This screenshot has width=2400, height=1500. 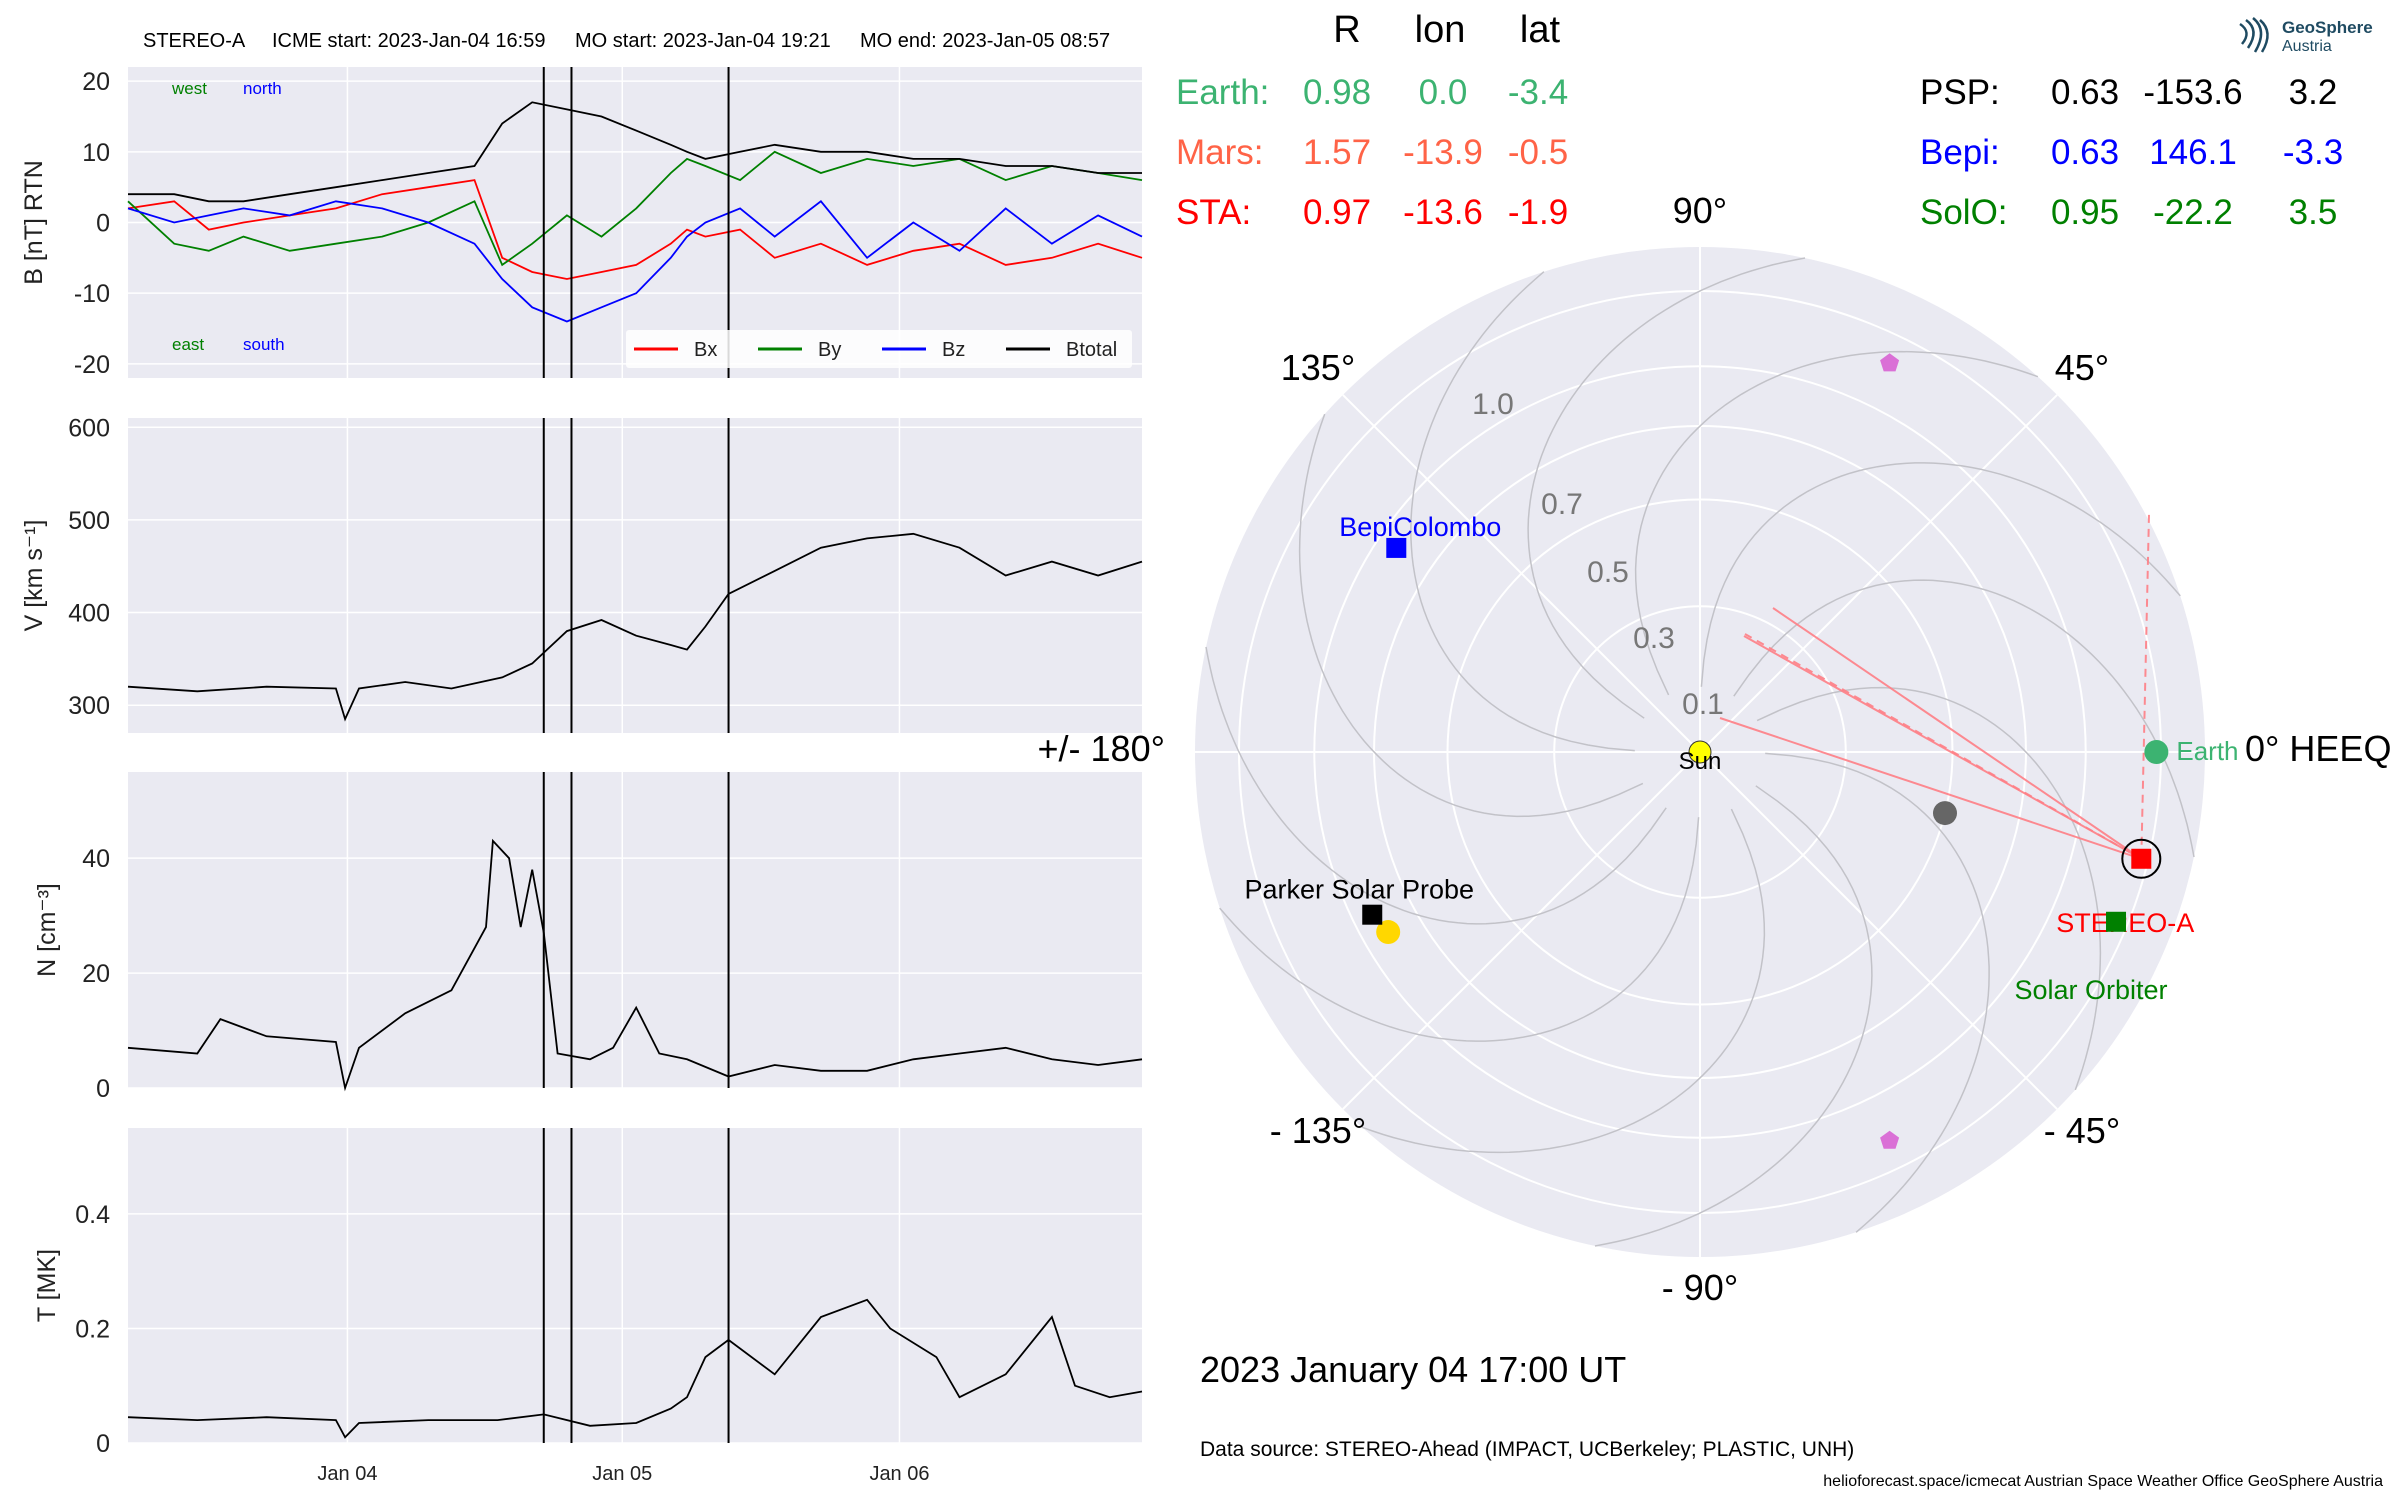 I want to click on y-axis-label: V [km s⁻¹], so click(x=34, y=576).